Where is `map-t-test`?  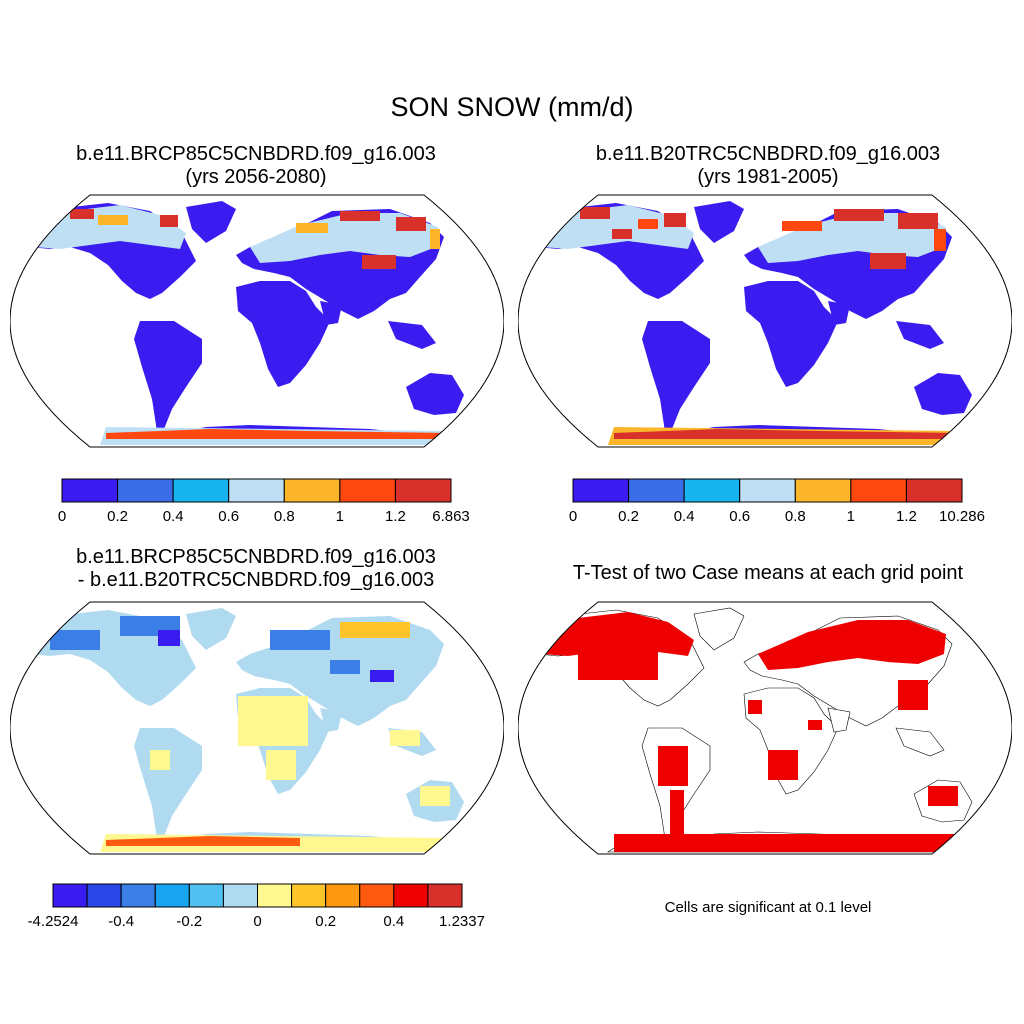 map-t-test is located at coordinates (765, 728).